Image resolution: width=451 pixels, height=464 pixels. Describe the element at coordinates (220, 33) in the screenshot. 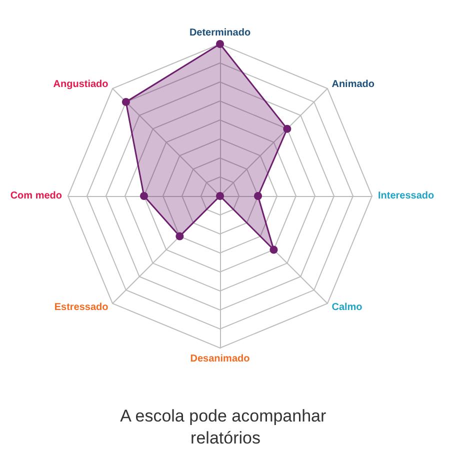

I see `spoke-label: Determinado` at that location.